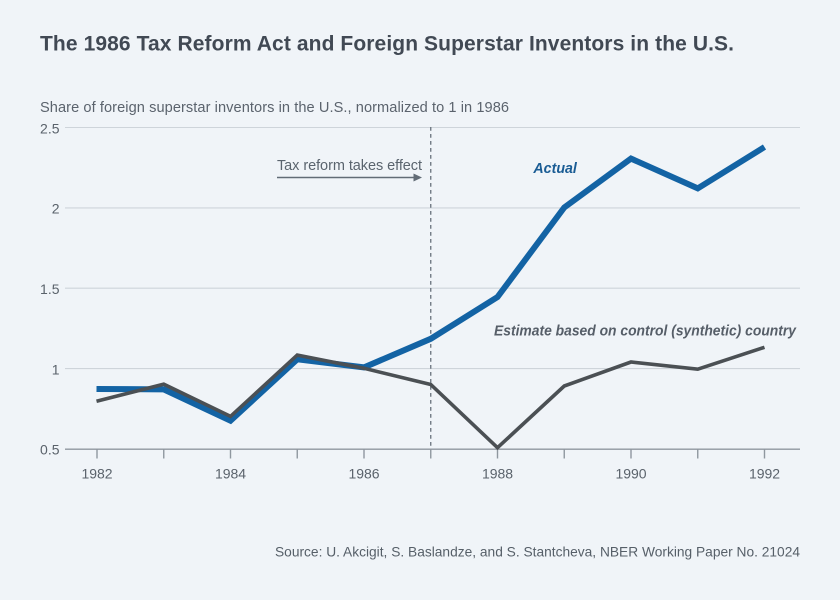  I want to click on svg-text: 0.5, so click(50, 450).